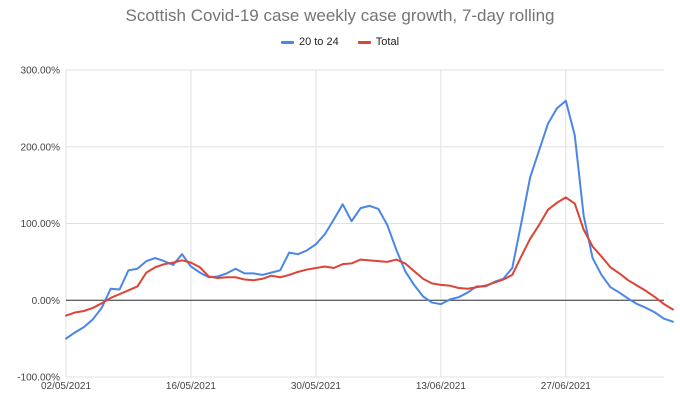 Image resolution: width=680 pixels, height=406 pixels. Describe the element at coordinates (364, 42) in the screenshot. I see `legend-swatch-total` at that location.